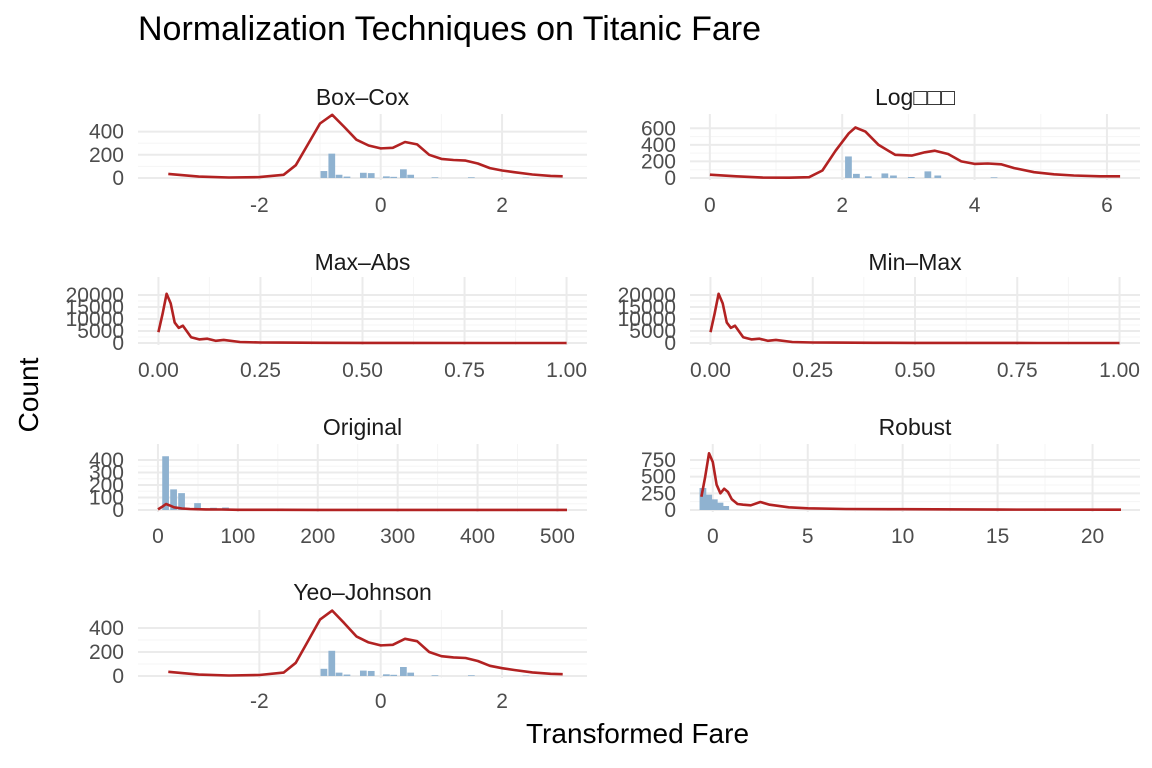  Describe the element at coordinates (812, 370) in the screenshot. I see `x-tick-label: 0.25` at that location.